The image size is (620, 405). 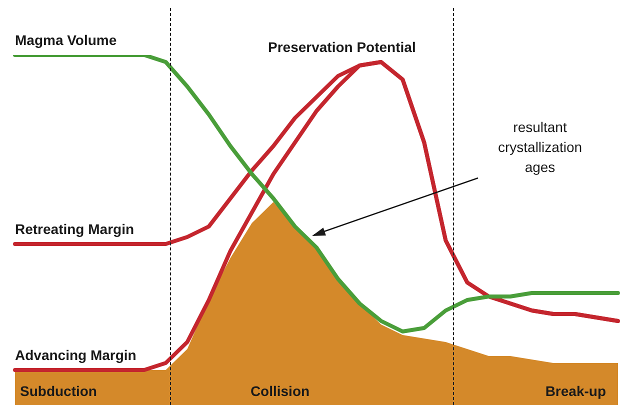 I want to click on annotation: resultant crystallization ages, so click(x=540, y=147).